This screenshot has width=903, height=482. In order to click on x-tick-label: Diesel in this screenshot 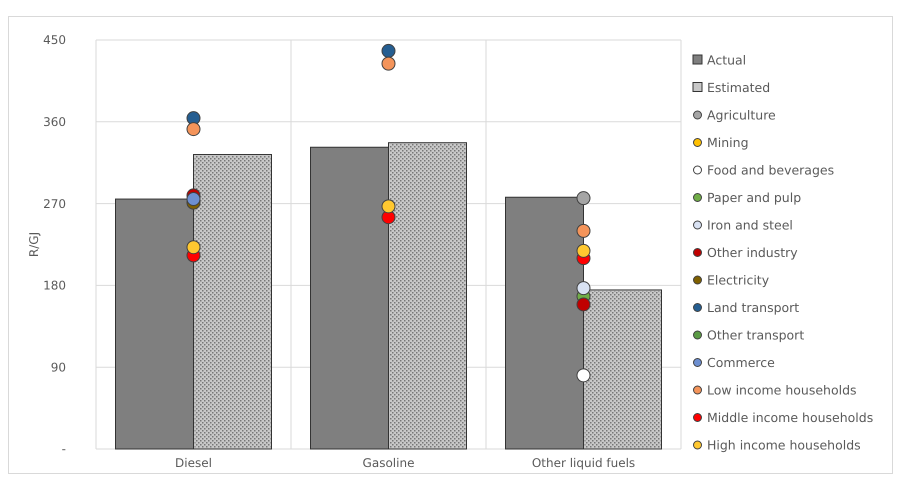, I will do `click(193, 463)`.